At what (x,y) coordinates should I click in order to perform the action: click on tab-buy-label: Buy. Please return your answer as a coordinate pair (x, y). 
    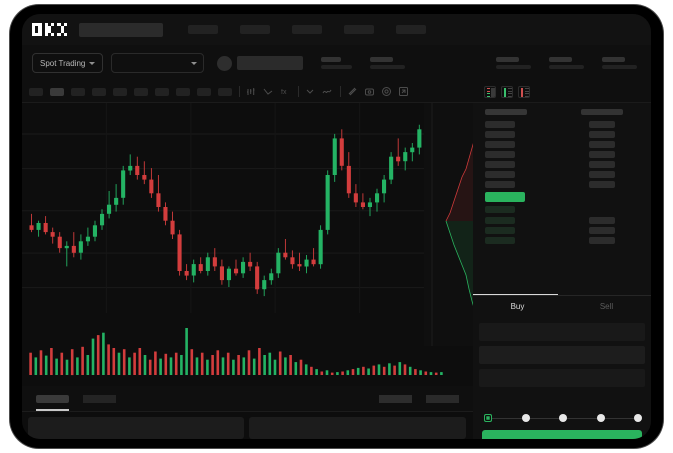
    Looking at the image, I should click on (517, 306).